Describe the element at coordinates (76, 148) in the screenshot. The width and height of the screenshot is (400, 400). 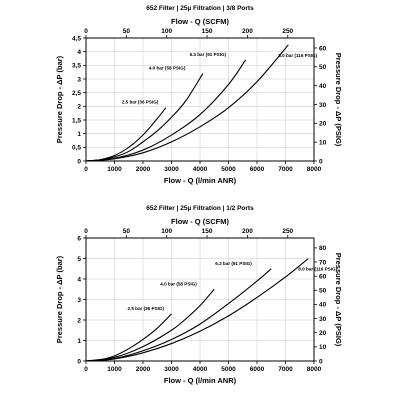
I see `y-tick-label: 0,5` at that location.